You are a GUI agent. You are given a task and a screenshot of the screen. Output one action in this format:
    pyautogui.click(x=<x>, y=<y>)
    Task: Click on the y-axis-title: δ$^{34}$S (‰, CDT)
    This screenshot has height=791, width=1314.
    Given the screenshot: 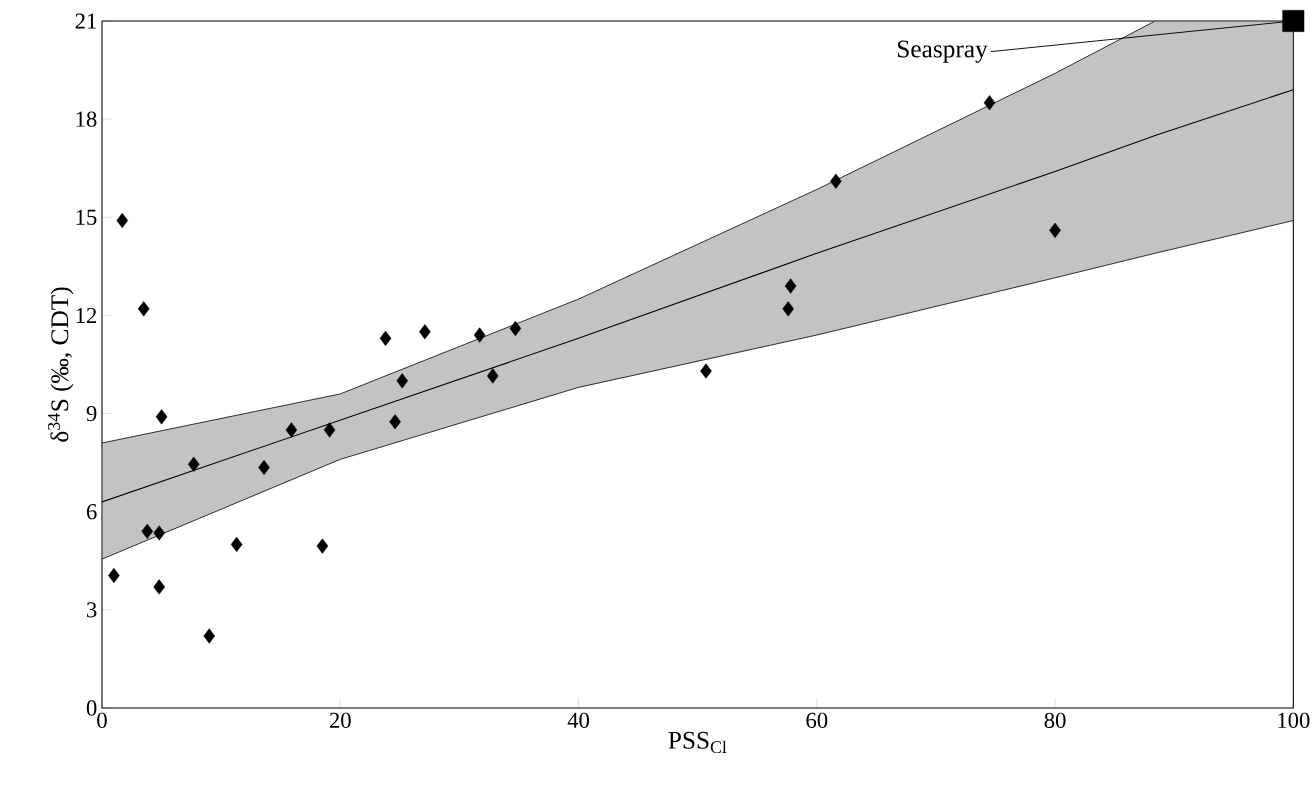 What is the action you would take?
    pyautogui.click(x=60, y=364)
    